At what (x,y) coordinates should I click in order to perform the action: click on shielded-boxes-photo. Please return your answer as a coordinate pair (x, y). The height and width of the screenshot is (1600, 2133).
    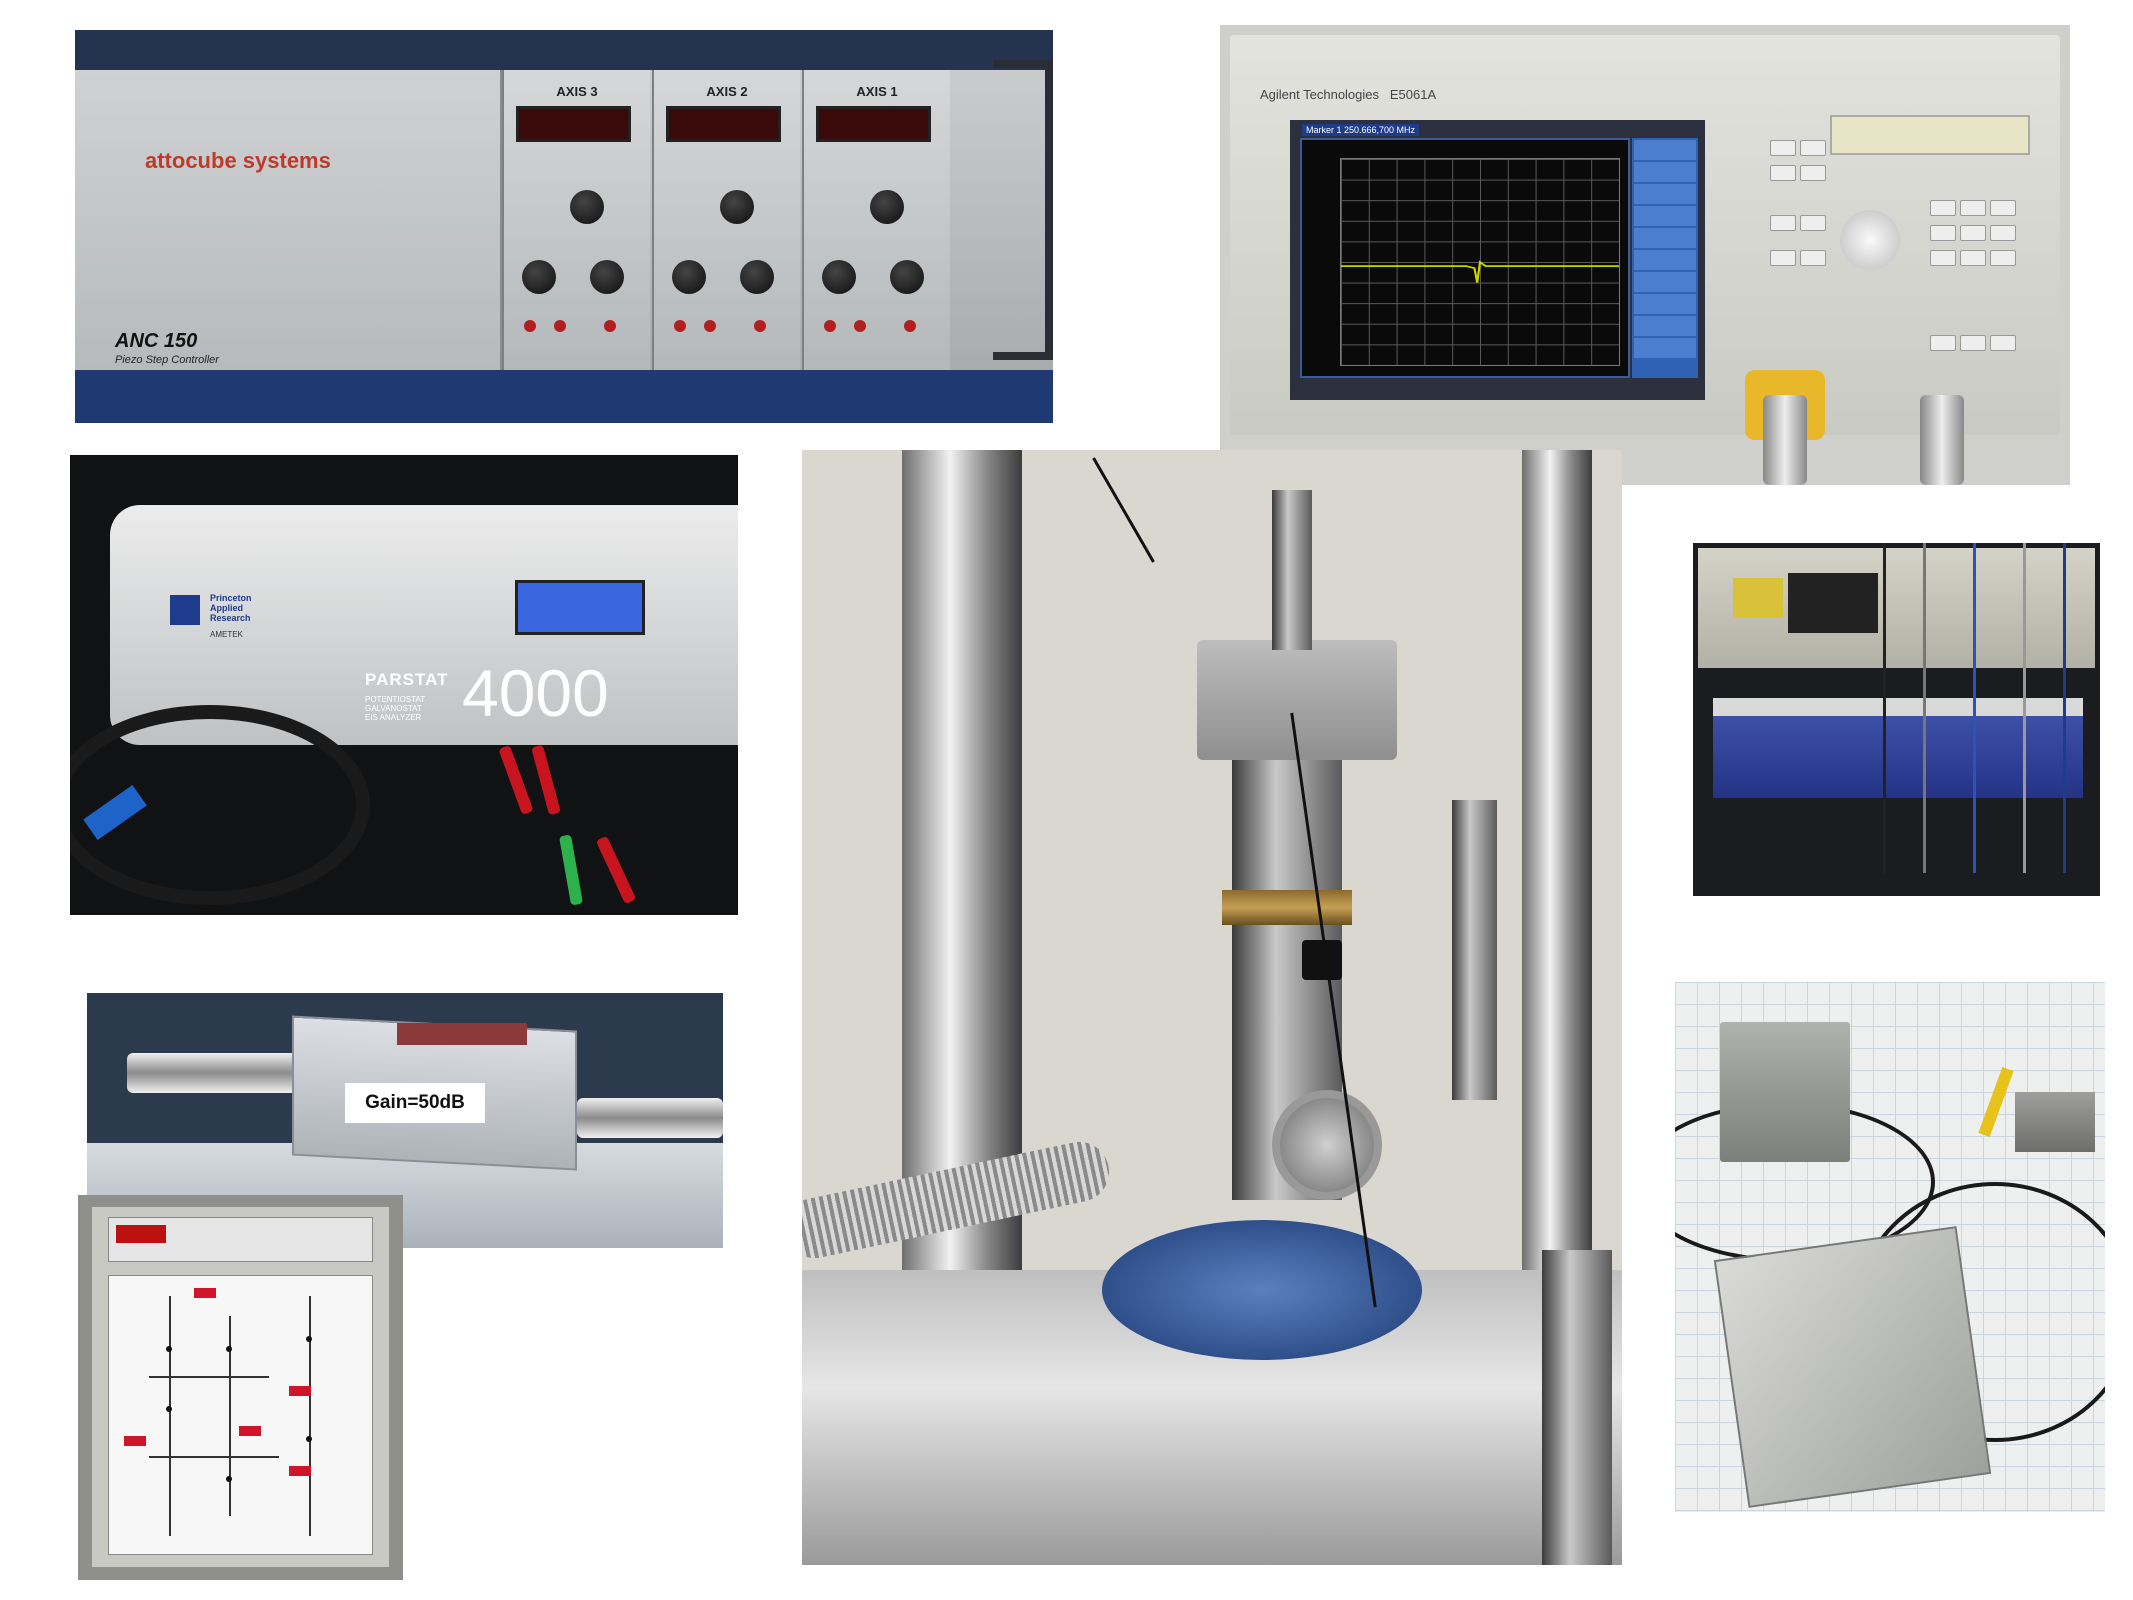
    Looking at the image, I should click on (1890, 1247).